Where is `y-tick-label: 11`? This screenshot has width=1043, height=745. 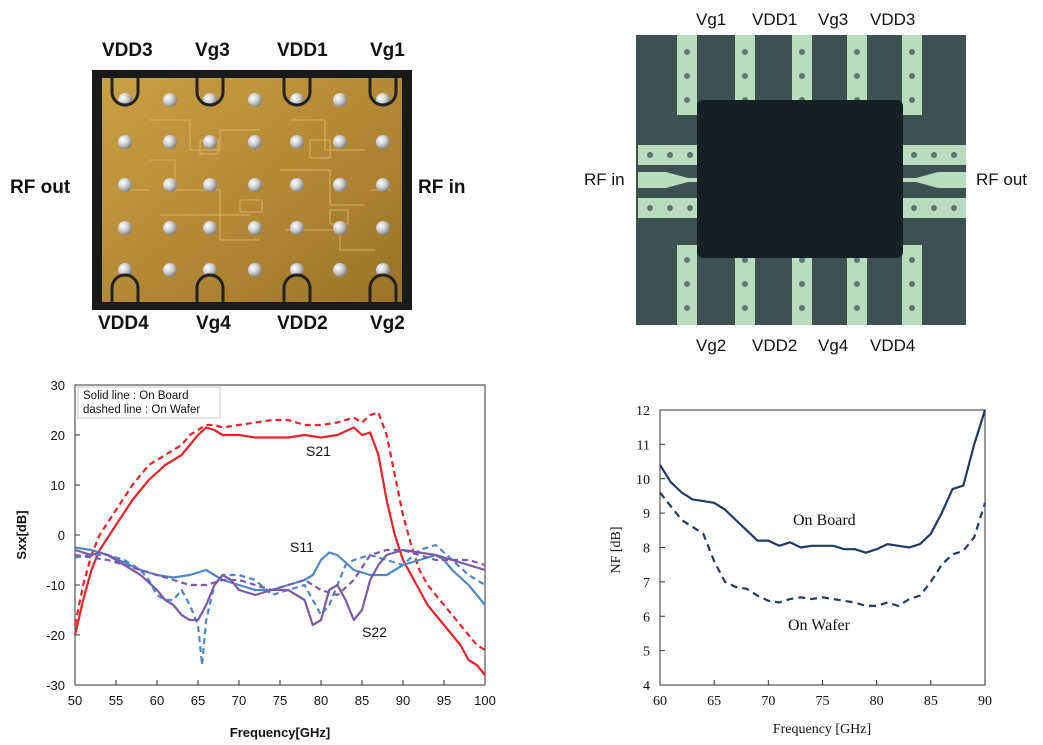 y-tick-label: 11 is located at coordinates (643, 445).